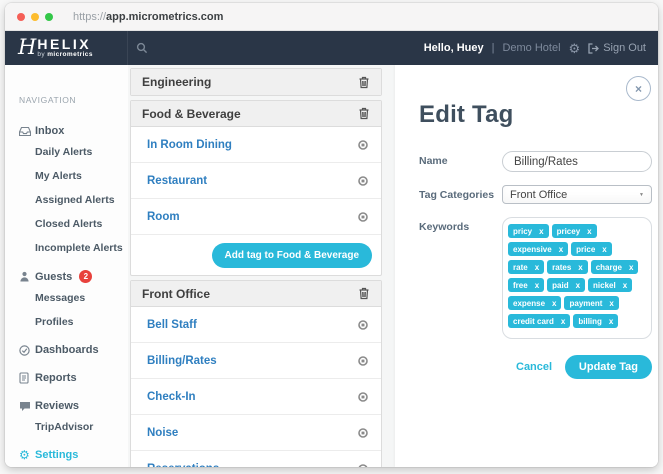 This screenshot has width=663, height=474. I want to click on keyword-label: billing, so click(590, 321).